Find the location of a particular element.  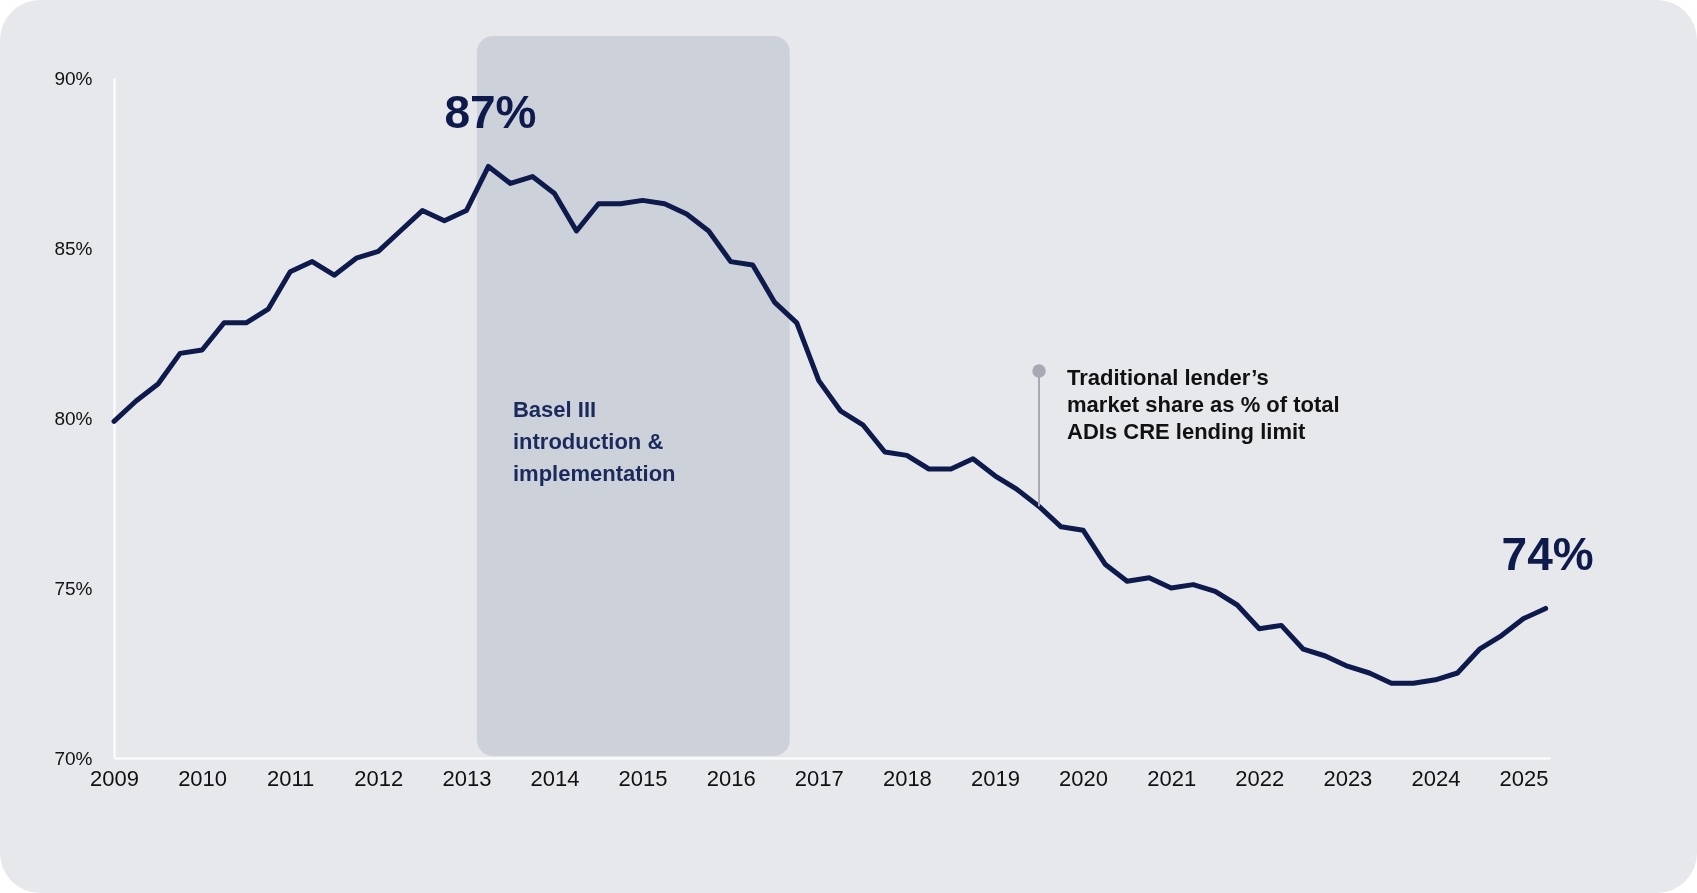

x-tick-label: 2012 is located at coordinates (379, 778).